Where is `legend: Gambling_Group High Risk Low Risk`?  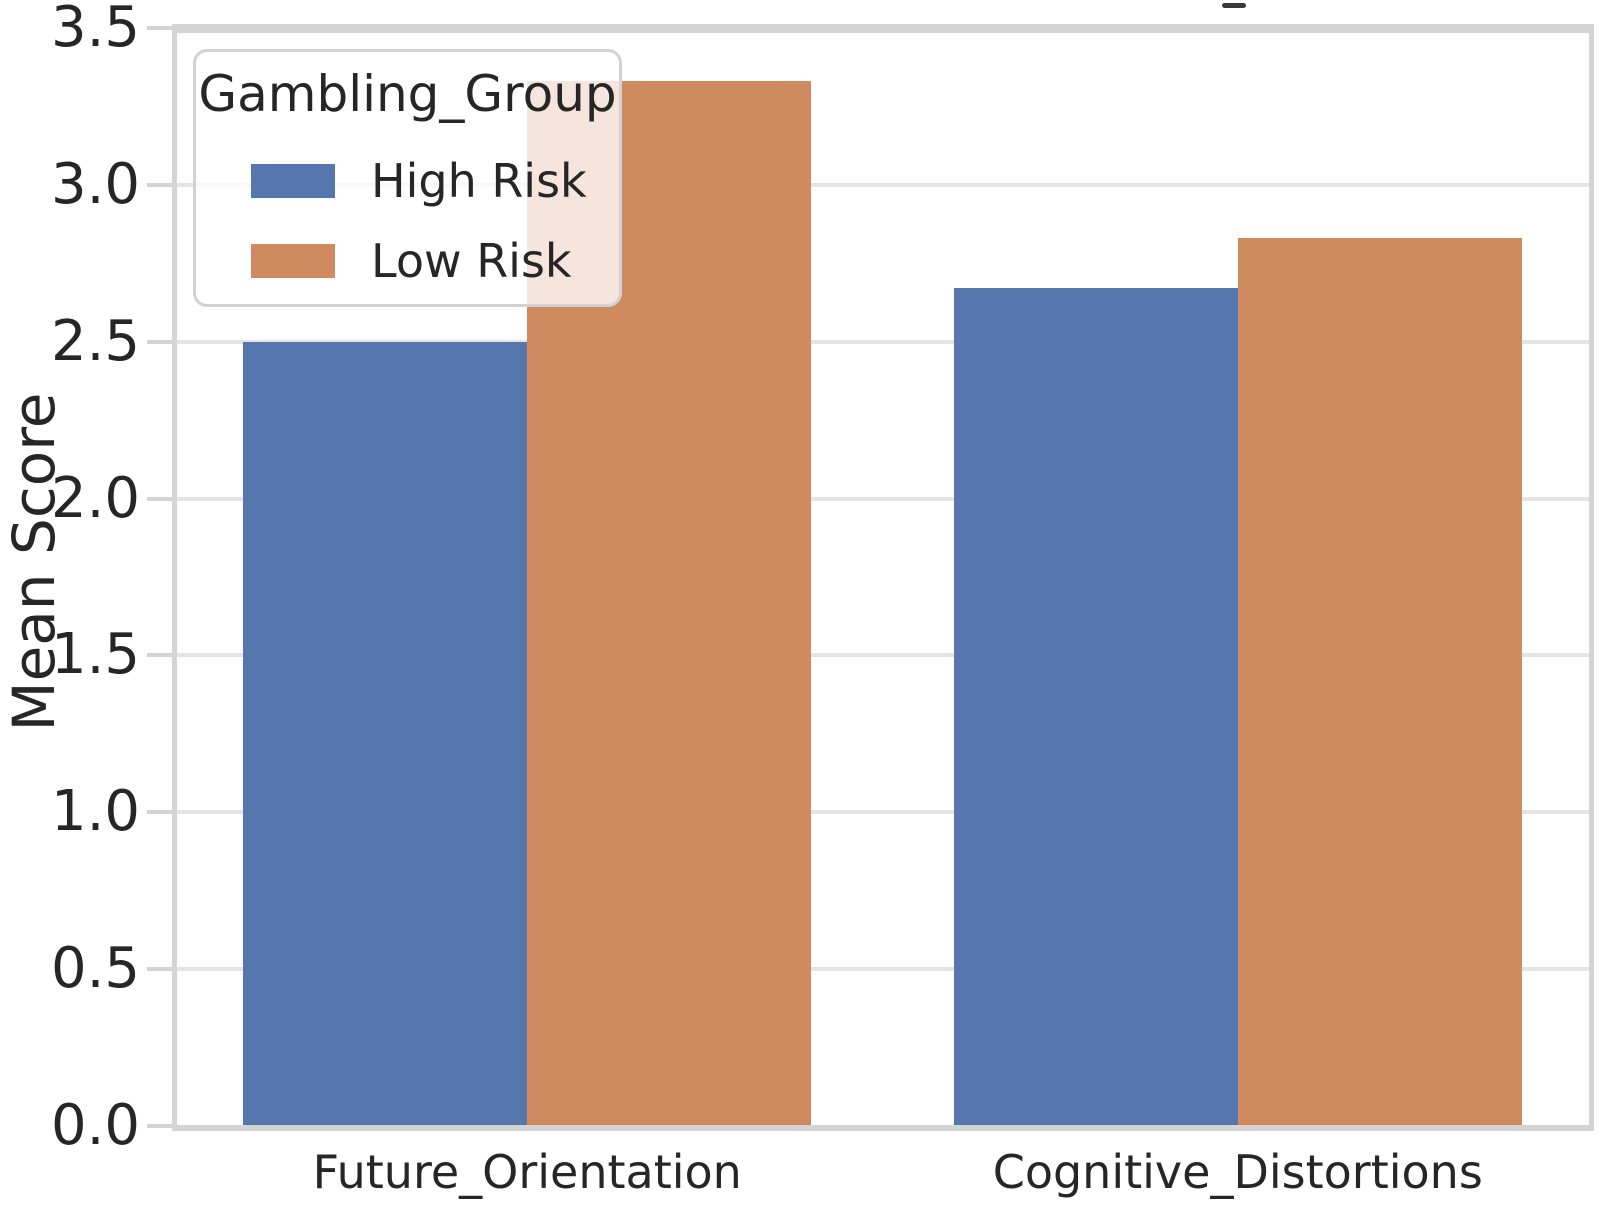 legend: Gambling_Group High Risk Low Risk is located at coordinates (407, 178).